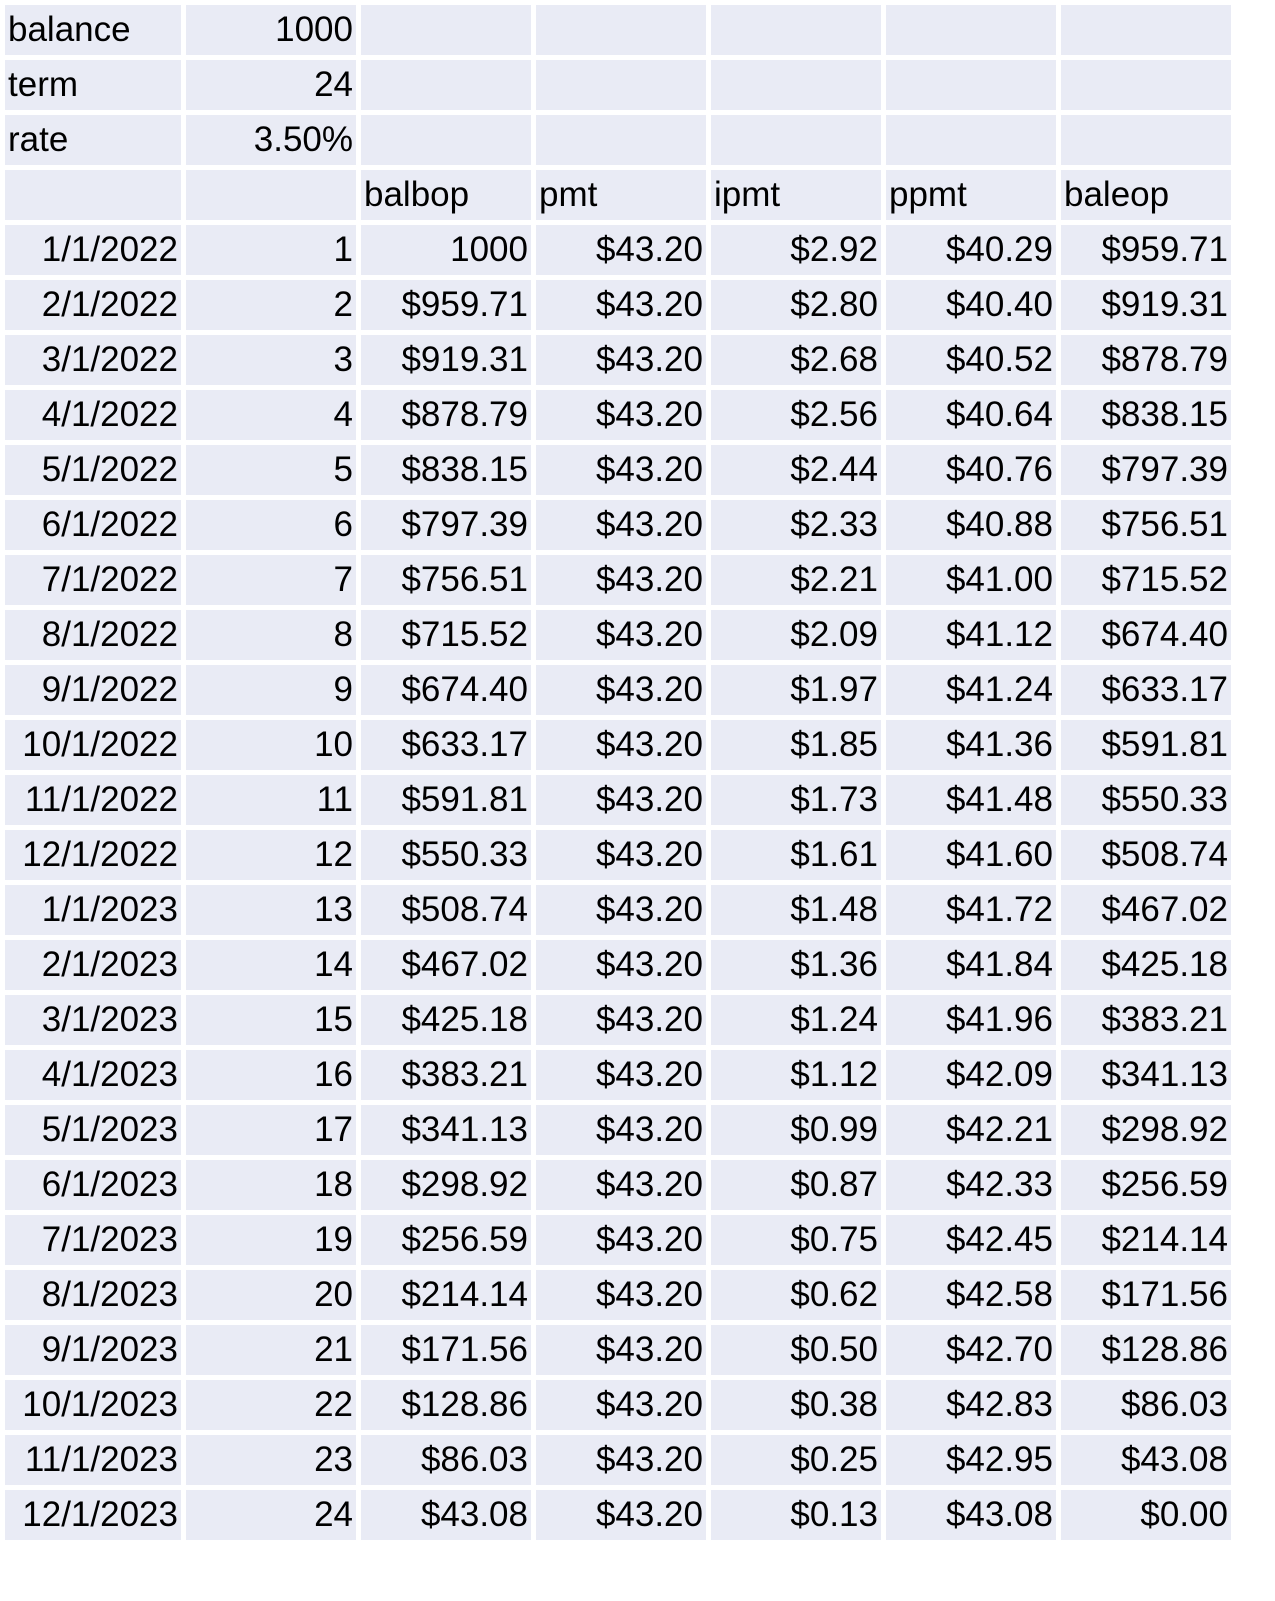 This screenshot has height=1601, width=1275. I want to click on balbop-cell: $550.33, so click(446, 855).